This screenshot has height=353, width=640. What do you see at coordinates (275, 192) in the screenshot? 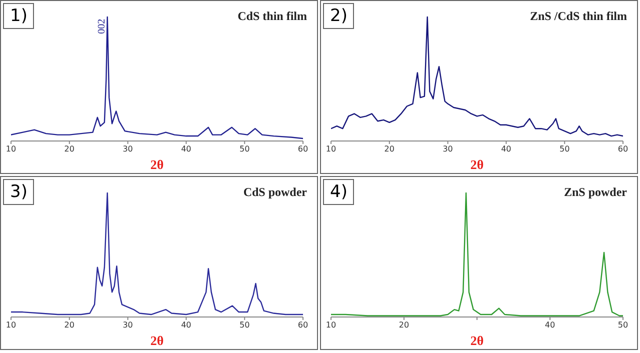
I see `chart-title: CdS powder` at bounding box center [275, 192].